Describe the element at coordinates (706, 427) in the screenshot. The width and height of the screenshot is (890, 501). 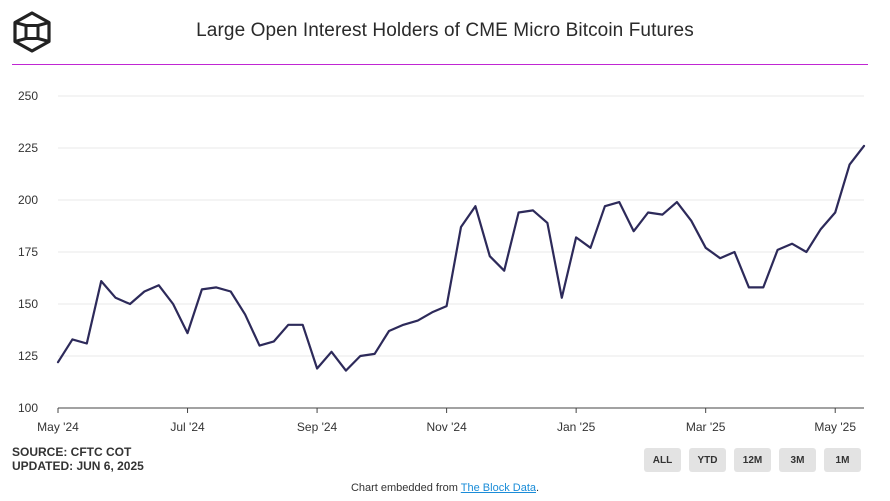
I see `x-tick-label: Mar '25` at that location.